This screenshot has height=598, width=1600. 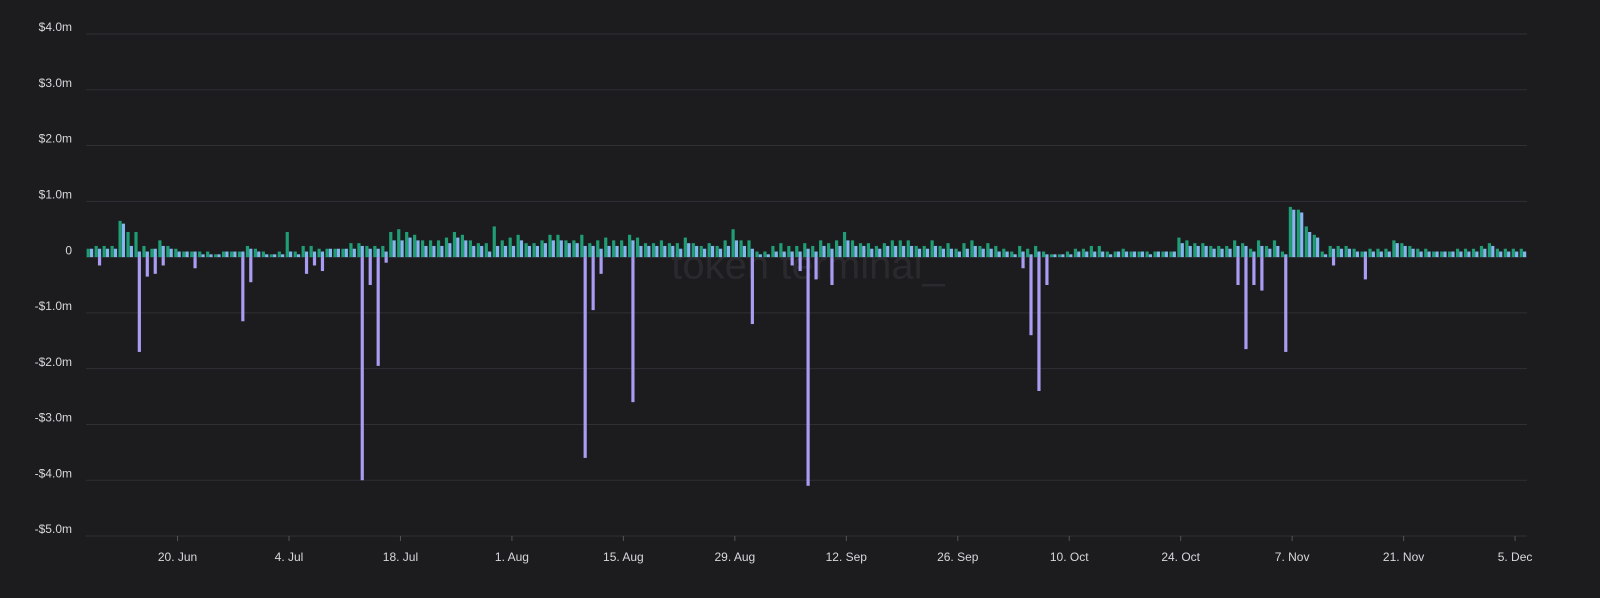 I want to click on x-tick-label: 24. Oct, so click(x=1180, y=557).